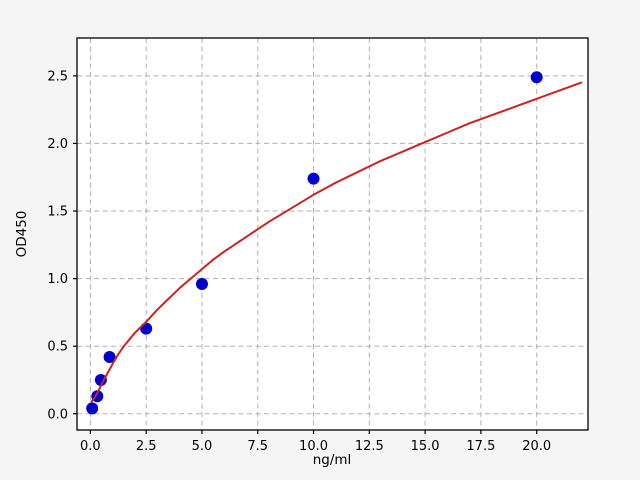 Image resolution: width=640 pixels, height=480 pixels. I want to click on x-tick-label: 20.0, so click(536, 446).